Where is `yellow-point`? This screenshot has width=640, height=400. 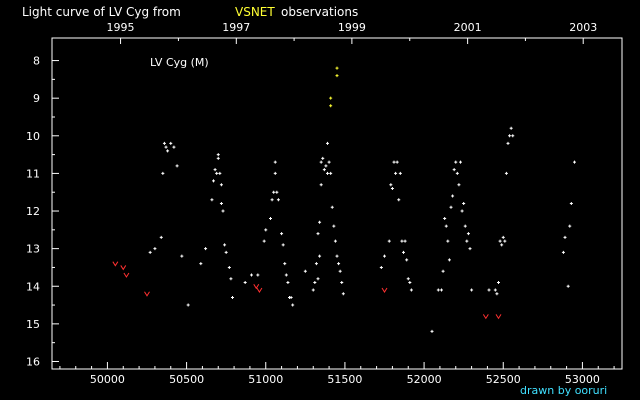 yellow-point is located at coordinates (331, 106).